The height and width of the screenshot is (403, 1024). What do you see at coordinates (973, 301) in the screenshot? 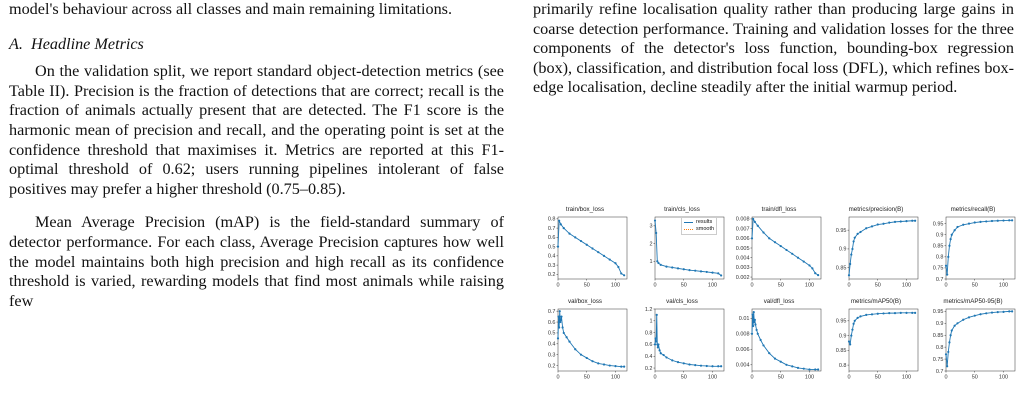
I see `chart-title: metrics/mAP50-95(B)` at bounding box center [973, 301].